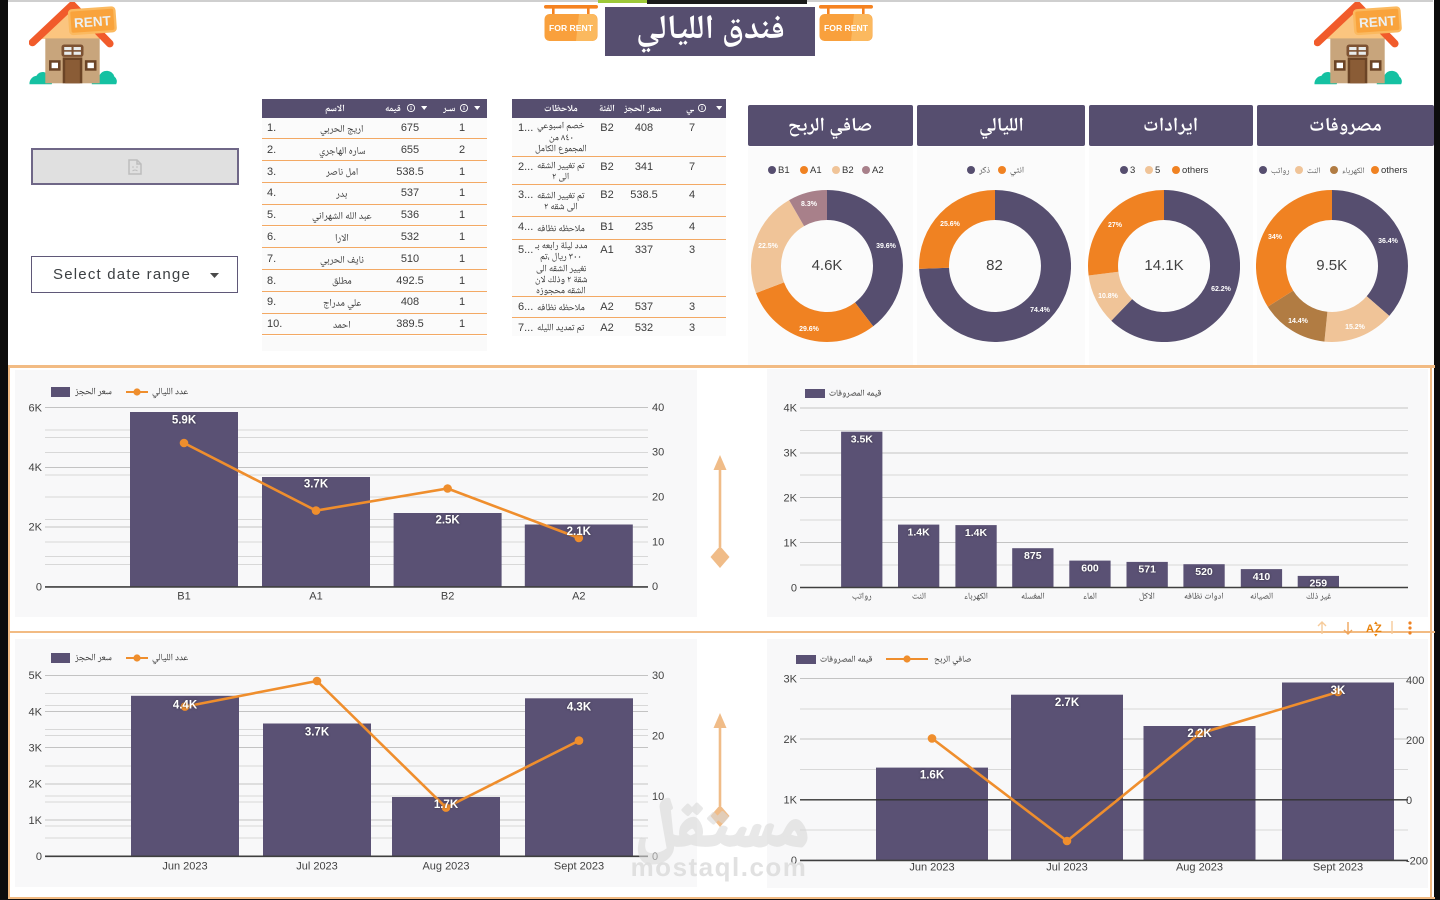  I want to click on svg-text: 520, so click(1204, 572).